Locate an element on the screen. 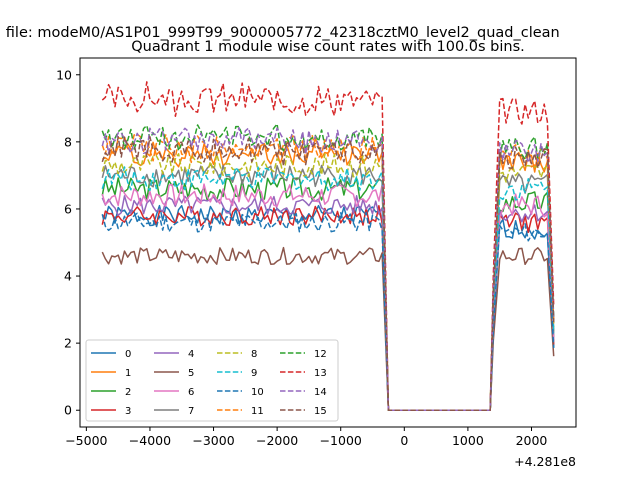  legend-label-7: 7 is located at coordinates (191, 411).